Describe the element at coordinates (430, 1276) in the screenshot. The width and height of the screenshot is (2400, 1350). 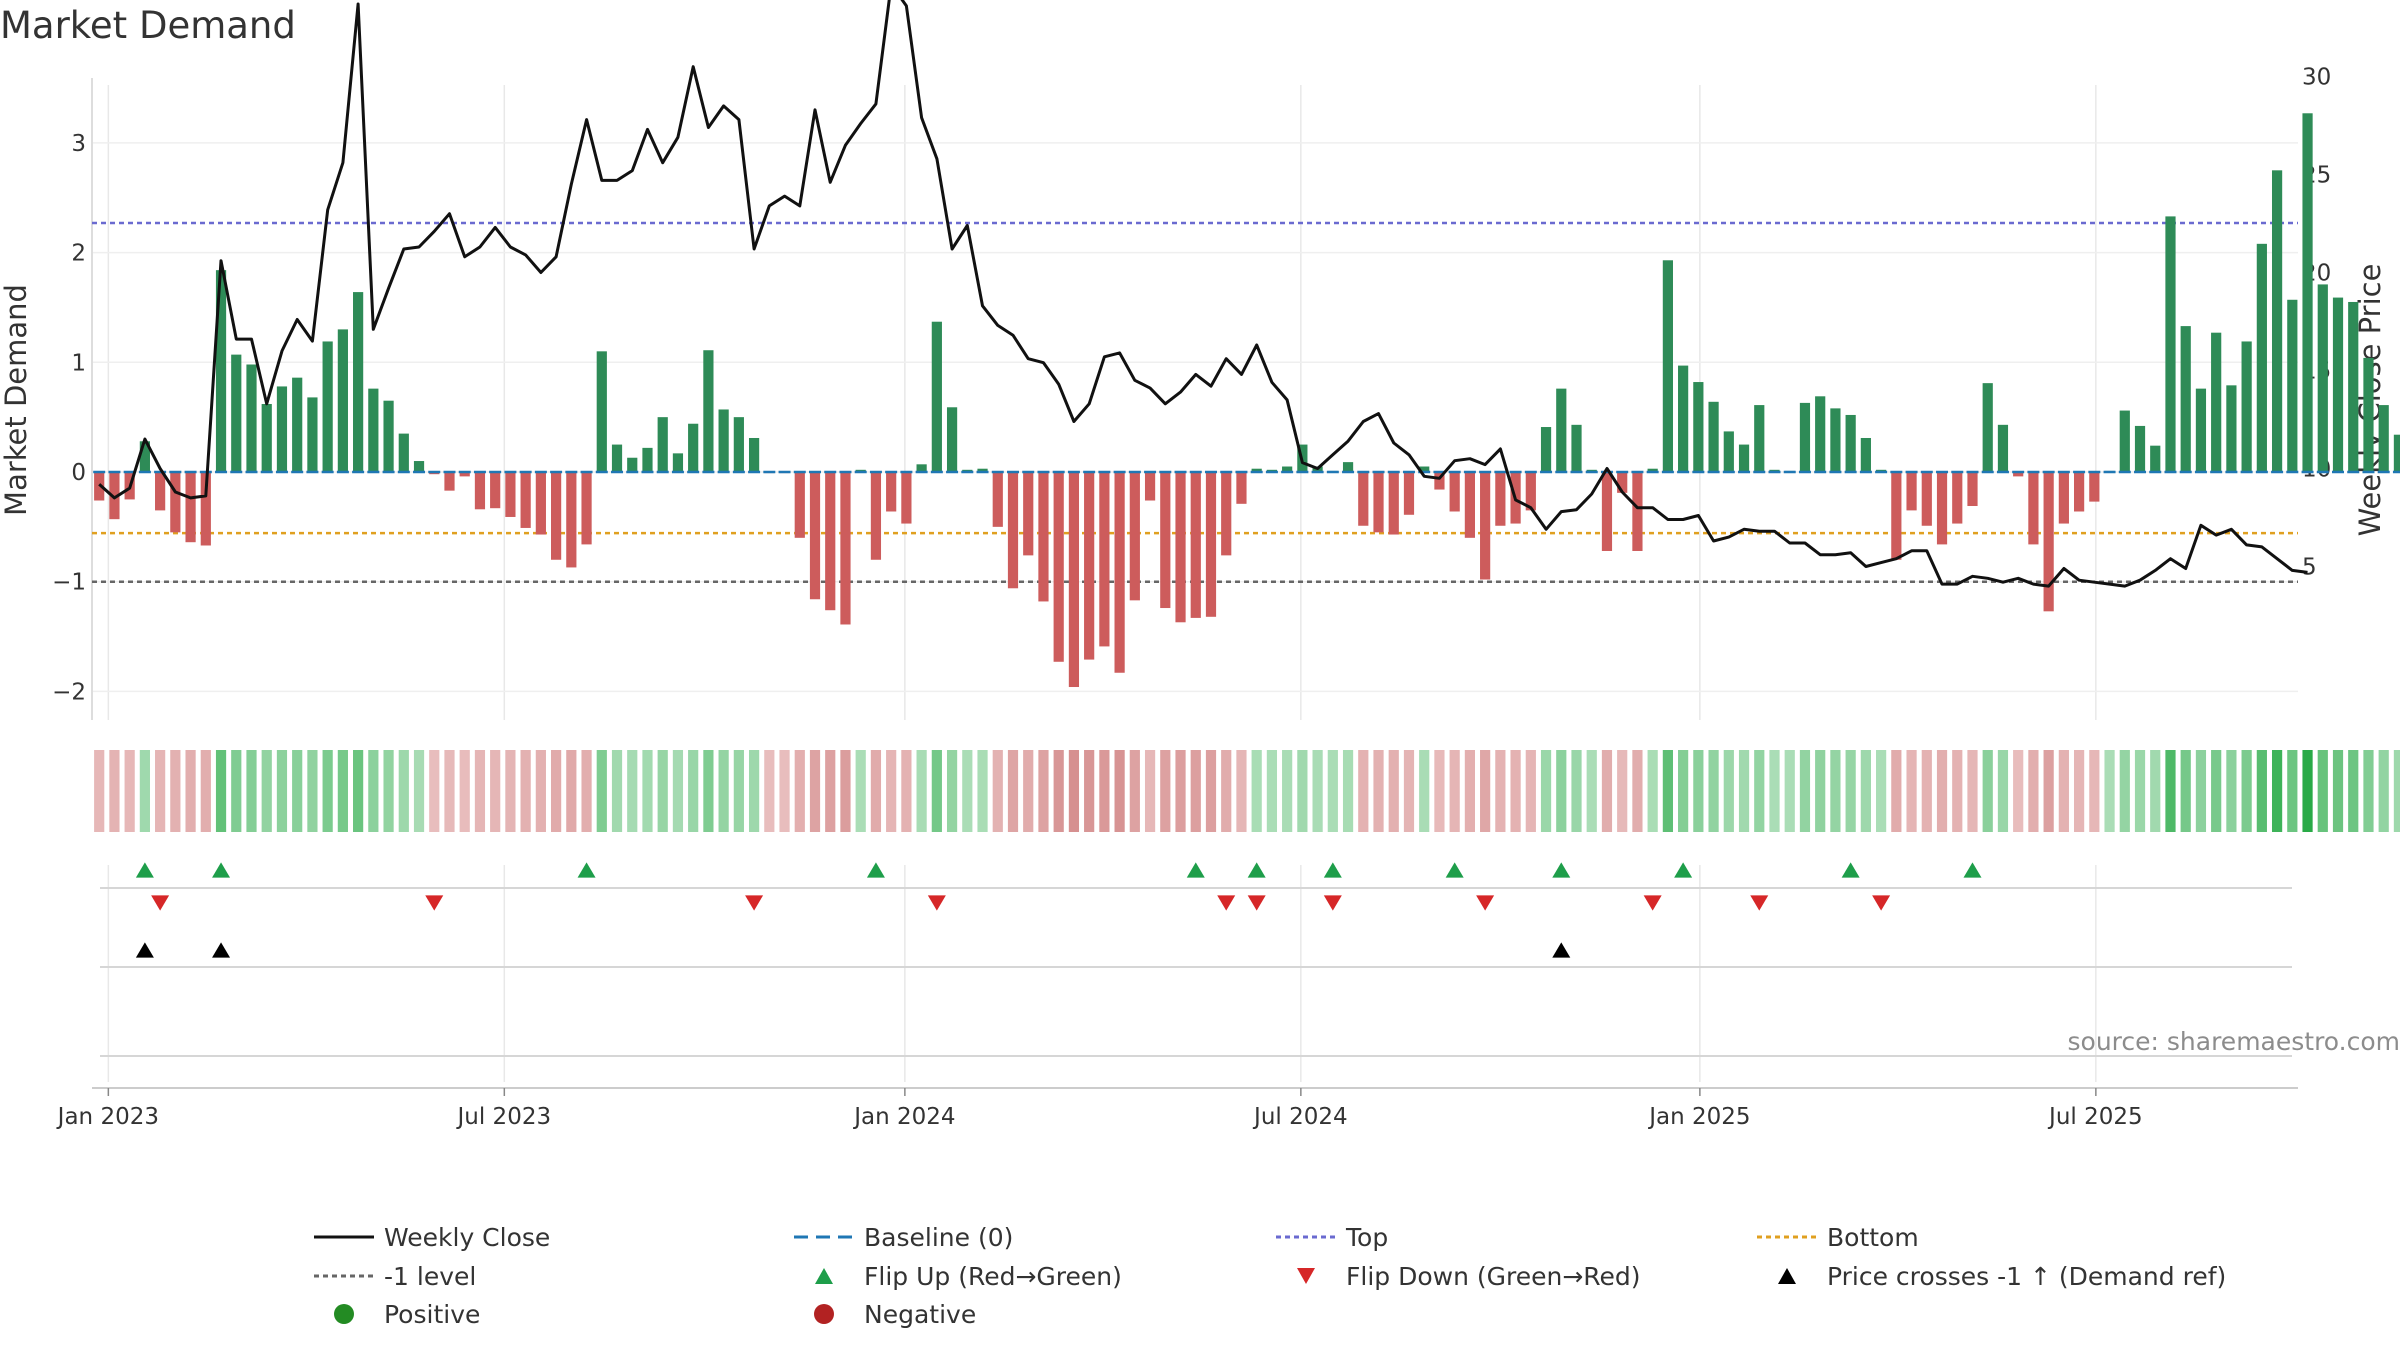
I see `legend-label: -1 level` at that location.